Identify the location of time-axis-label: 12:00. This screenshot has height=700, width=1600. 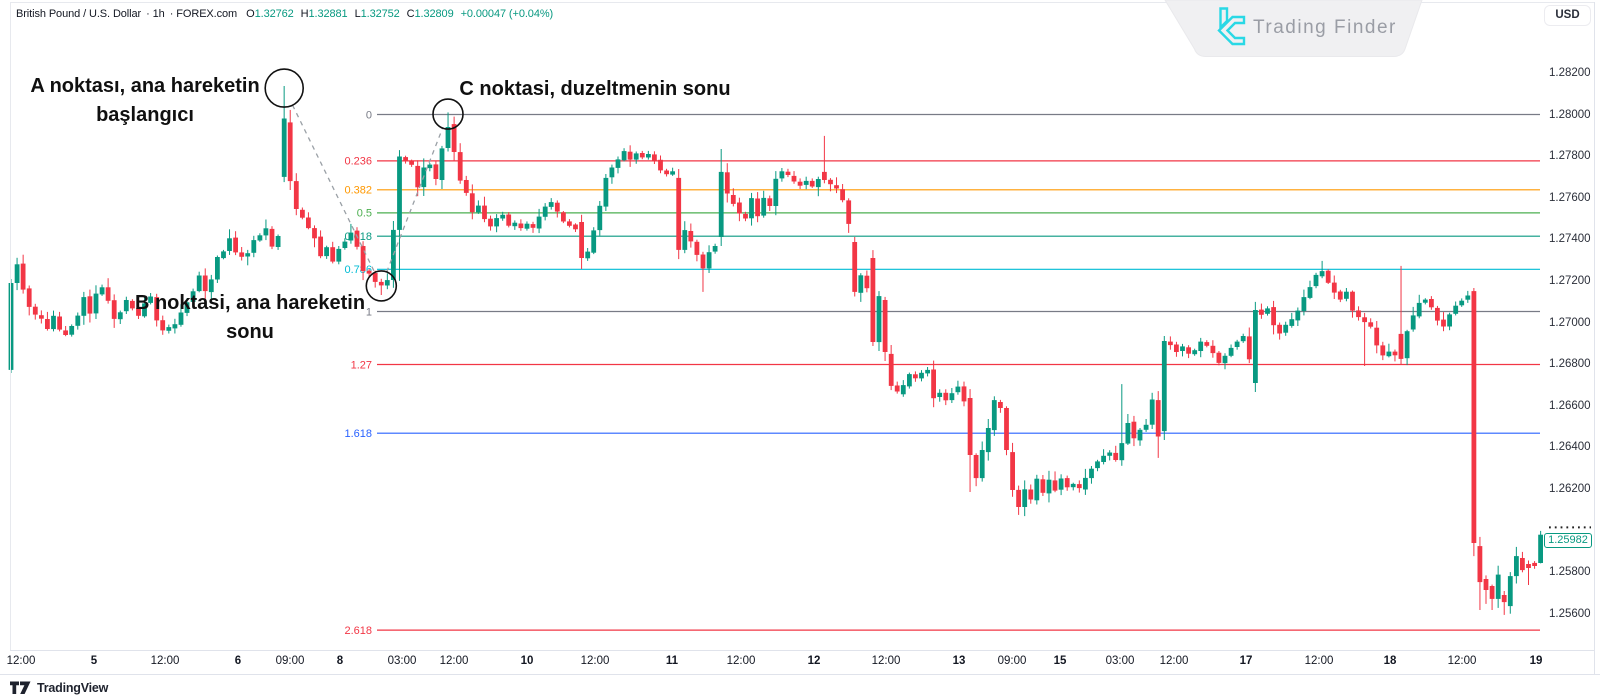
(1319, 661).